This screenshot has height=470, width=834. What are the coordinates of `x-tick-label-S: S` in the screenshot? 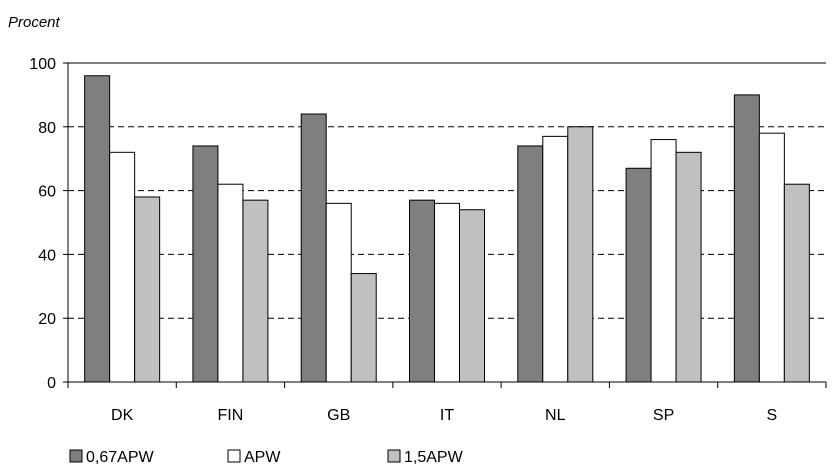 It's located at (772, 415).